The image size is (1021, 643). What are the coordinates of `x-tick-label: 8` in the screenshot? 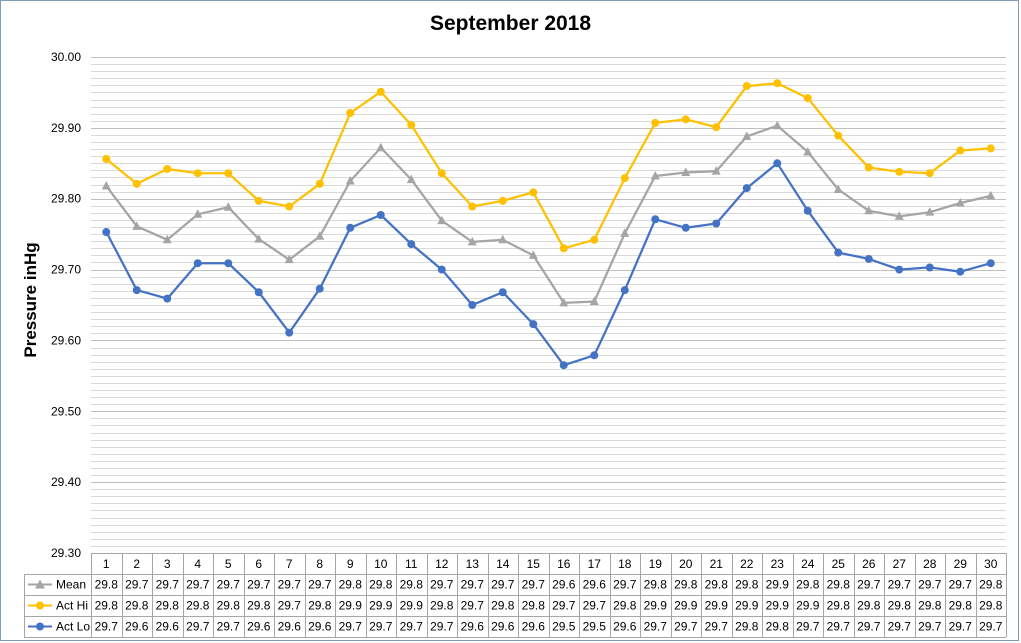 It's located at (319, 564).